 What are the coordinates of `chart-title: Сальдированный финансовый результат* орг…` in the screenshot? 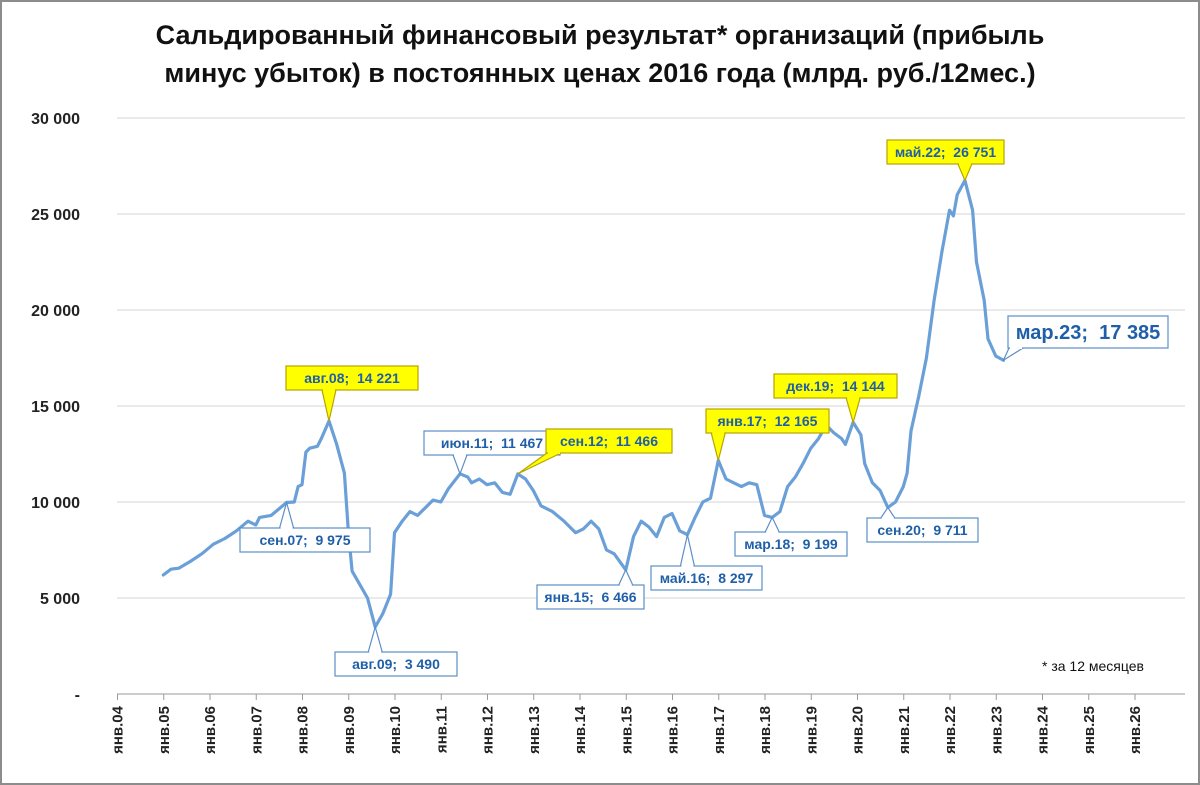 It's located at (600, 54).